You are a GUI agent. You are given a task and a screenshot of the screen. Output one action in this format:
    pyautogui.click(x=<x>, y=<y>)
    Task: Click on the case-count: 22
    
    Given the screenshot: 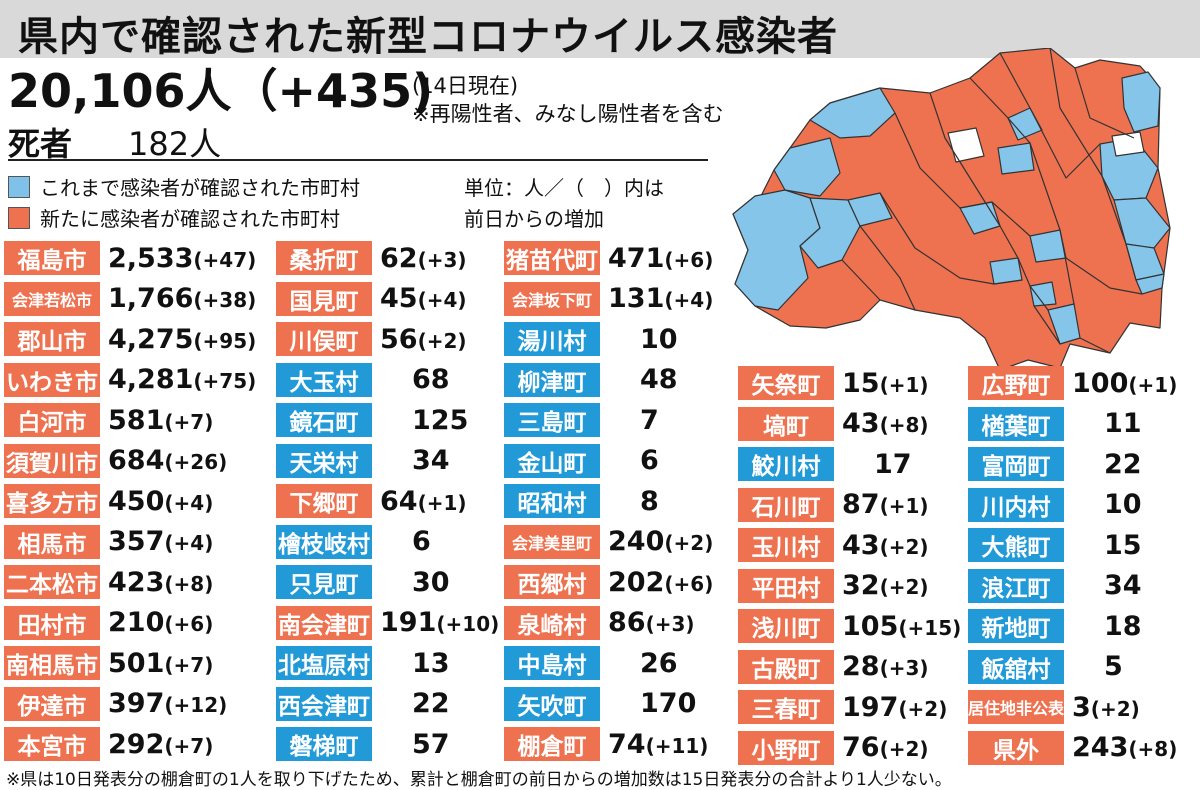 What is the action you would take?
    pyautogui.click(x=431, y=703)
    